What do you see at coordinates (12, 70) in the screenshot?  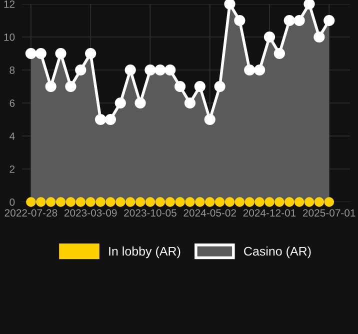 I see `y-tick-label: 8` at bounding box center [12, 70].